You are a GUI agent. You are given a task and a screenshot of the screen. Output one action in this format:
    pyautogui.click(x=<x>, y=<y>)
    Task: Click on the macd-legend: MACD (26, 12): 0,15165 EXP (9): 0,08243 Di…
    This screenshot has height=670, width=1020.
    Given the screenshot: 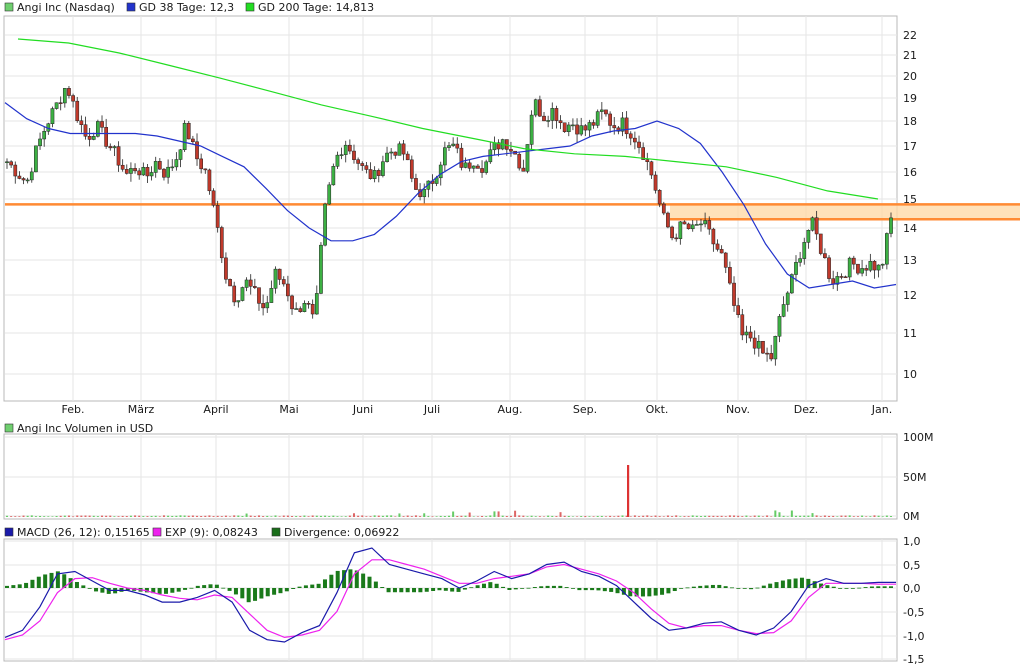 What is the action you would take?
    pyautogui.click(x=201, y=532)
    